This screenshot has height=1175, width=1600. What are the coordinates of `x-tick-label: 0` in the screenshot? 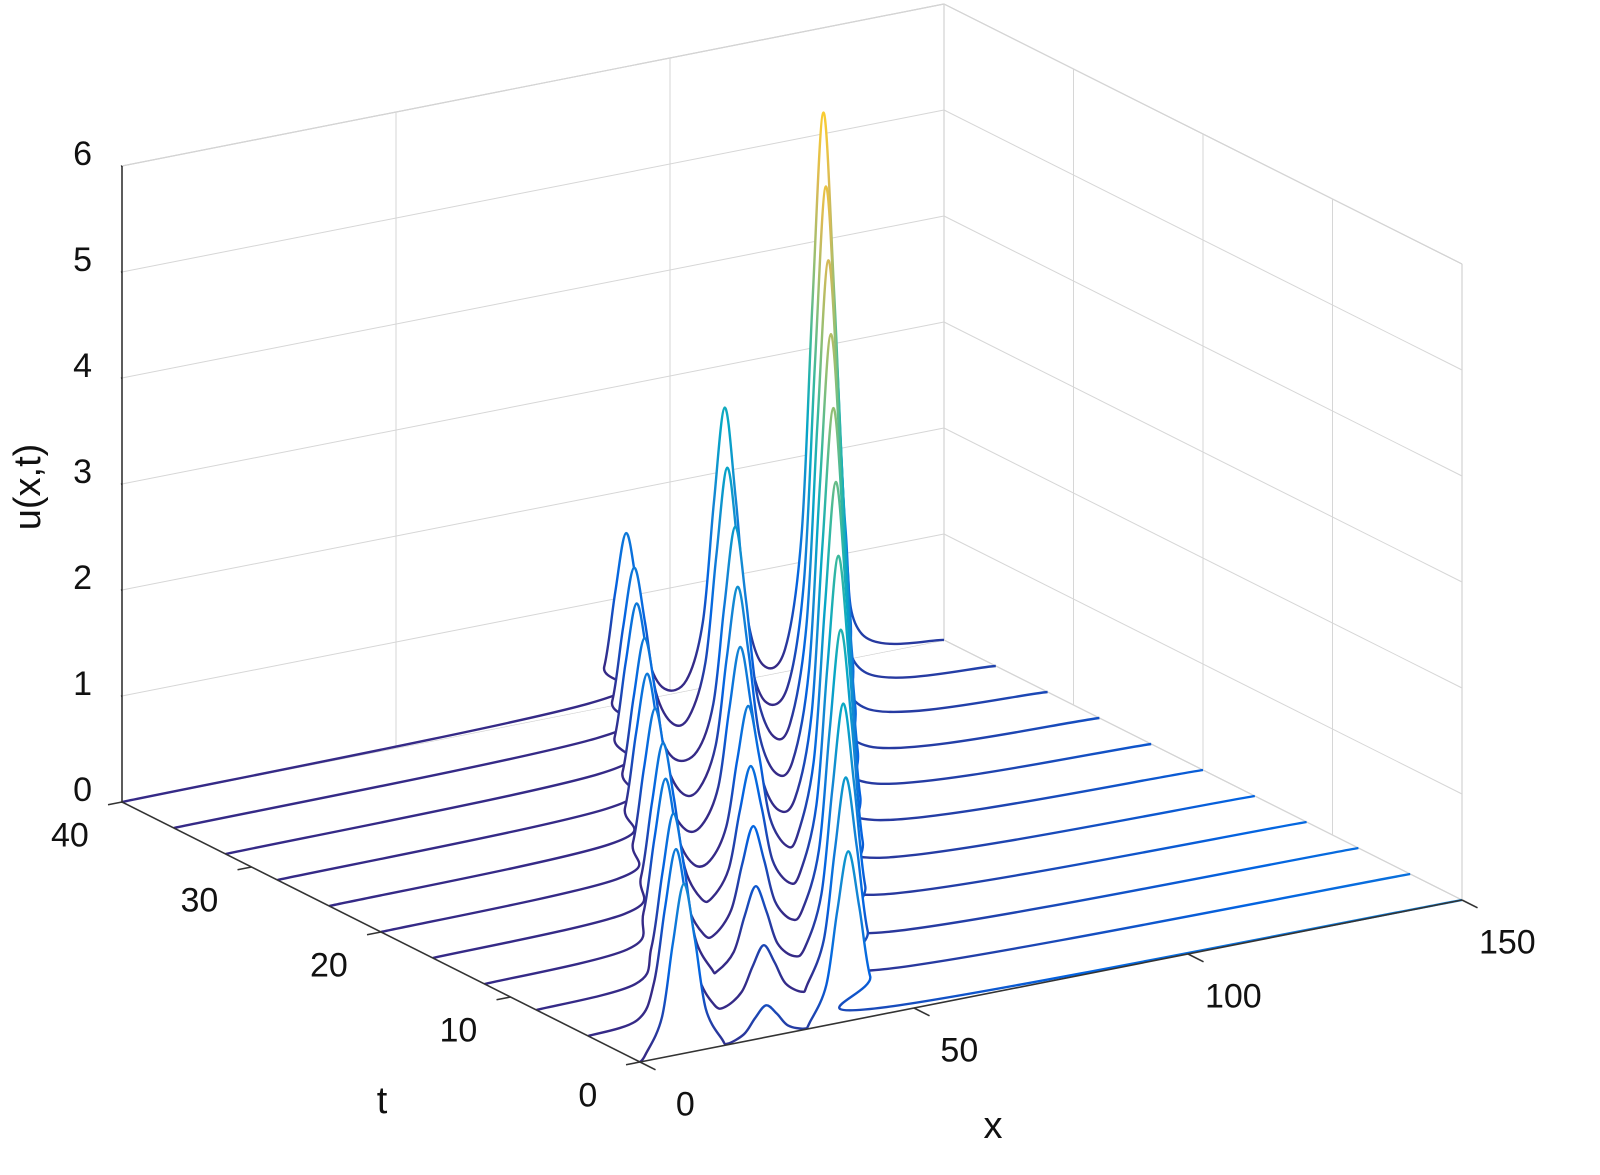 It's located at (685, 1105).